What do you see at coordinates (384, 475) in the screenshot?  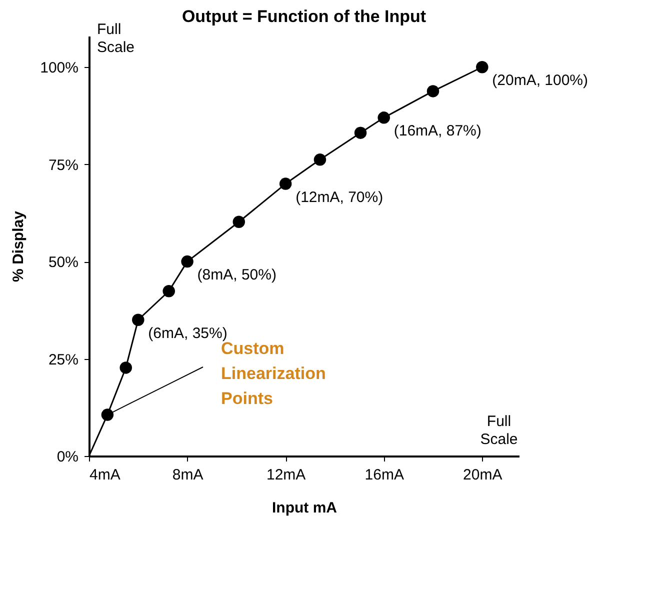 I see `x-tick-label: 16mA` at bounding box center [384, 475].